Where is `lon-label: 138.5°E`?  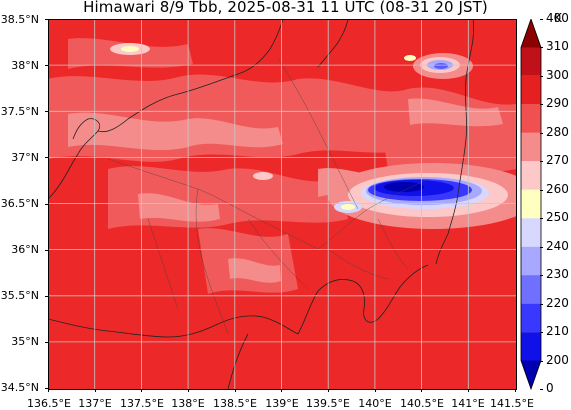
lon-label: 138.5°E is located at coordinates (235, 403).